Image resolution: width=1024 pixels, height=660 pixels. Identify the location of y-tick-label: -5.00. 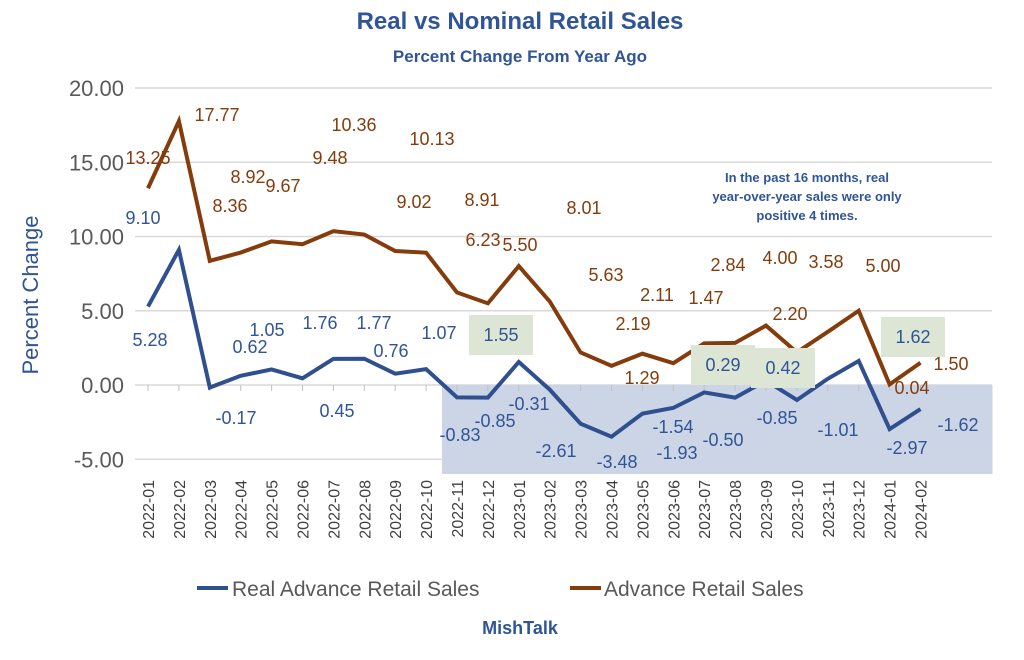
(99, 459).